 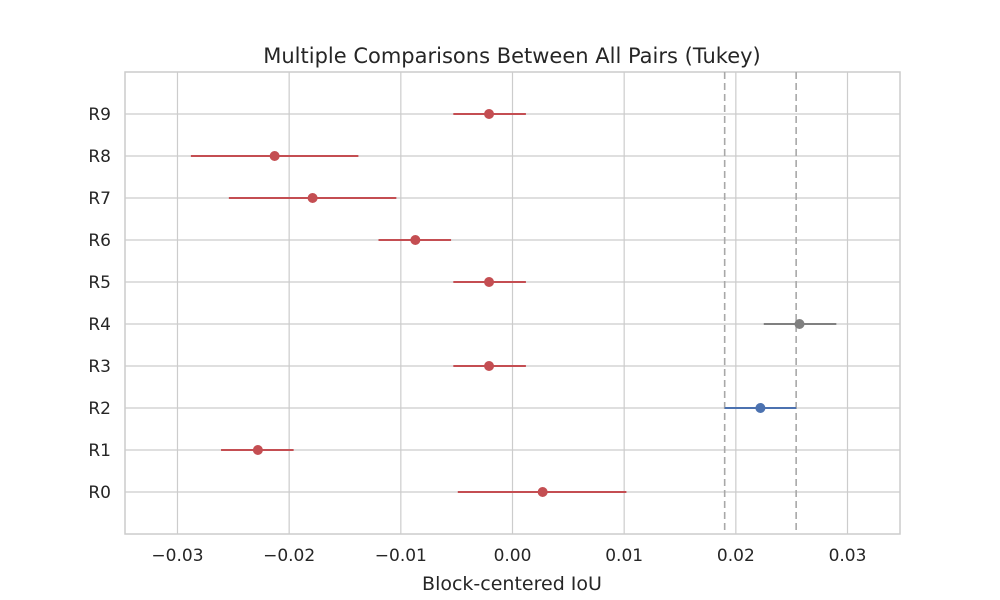 What do you see at coordinates (542, 492) in the screenshot?
I see `mean-point-r0` at bounding box center [542, 492].